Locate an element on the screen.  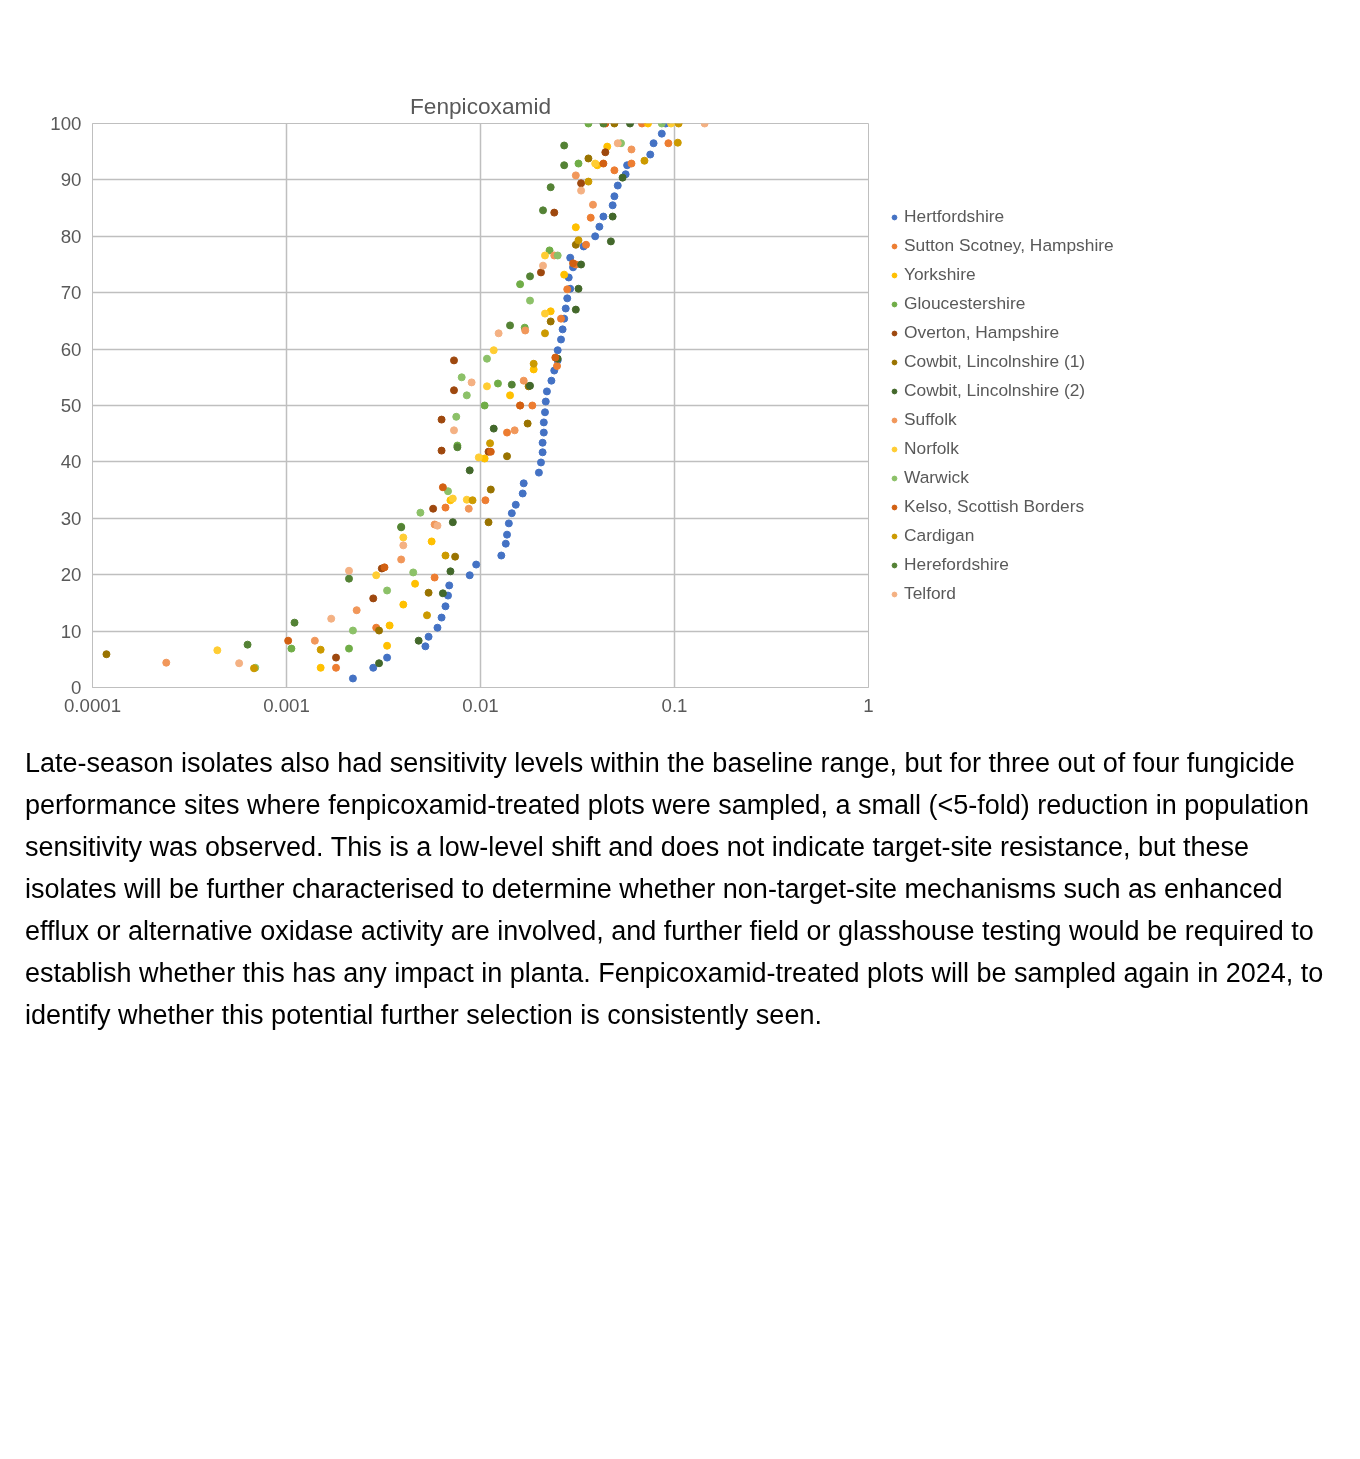
y-tick-label: 100 is located at coordinates (66, 123).